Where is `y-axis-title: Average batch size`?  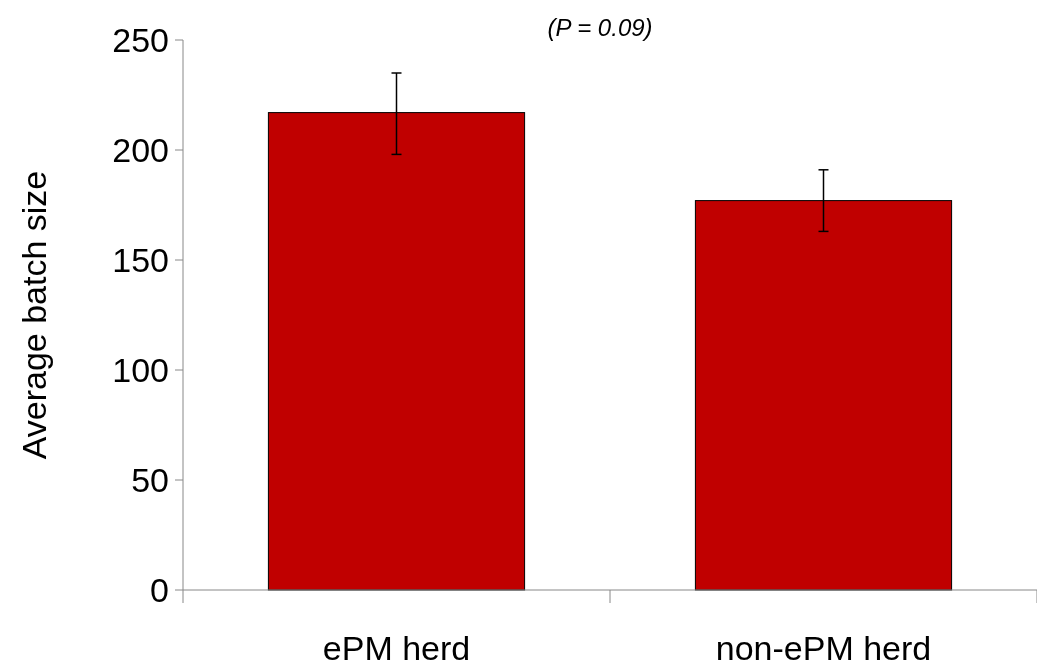 y-axis-title: Average batch size is located at coordinates (34, 315).